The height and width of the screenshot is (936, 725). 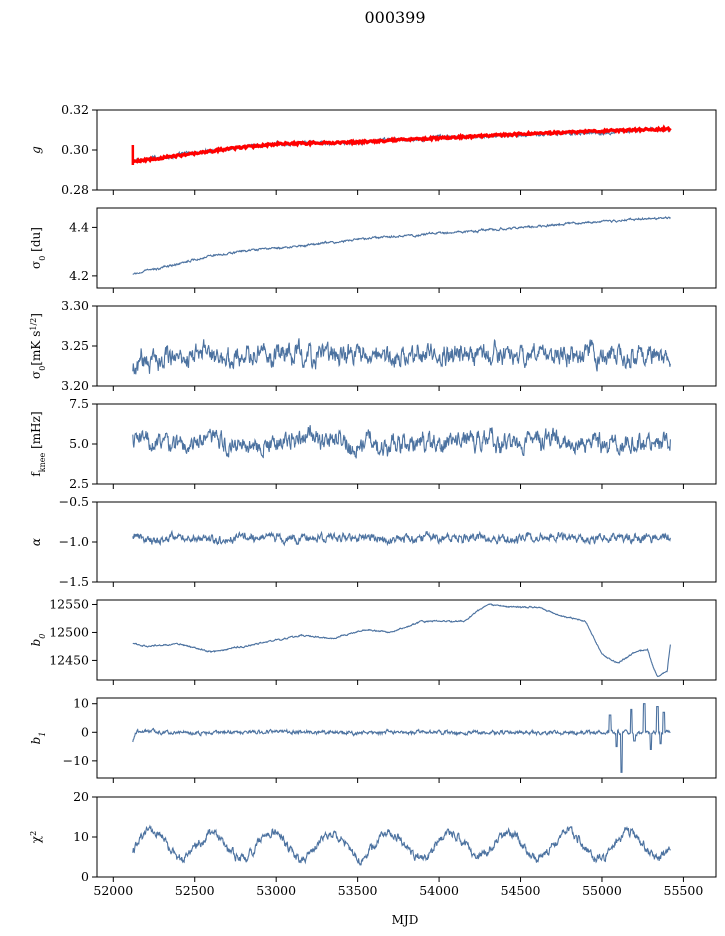 I want to click on series-line-g, so click(x=401, y=144).